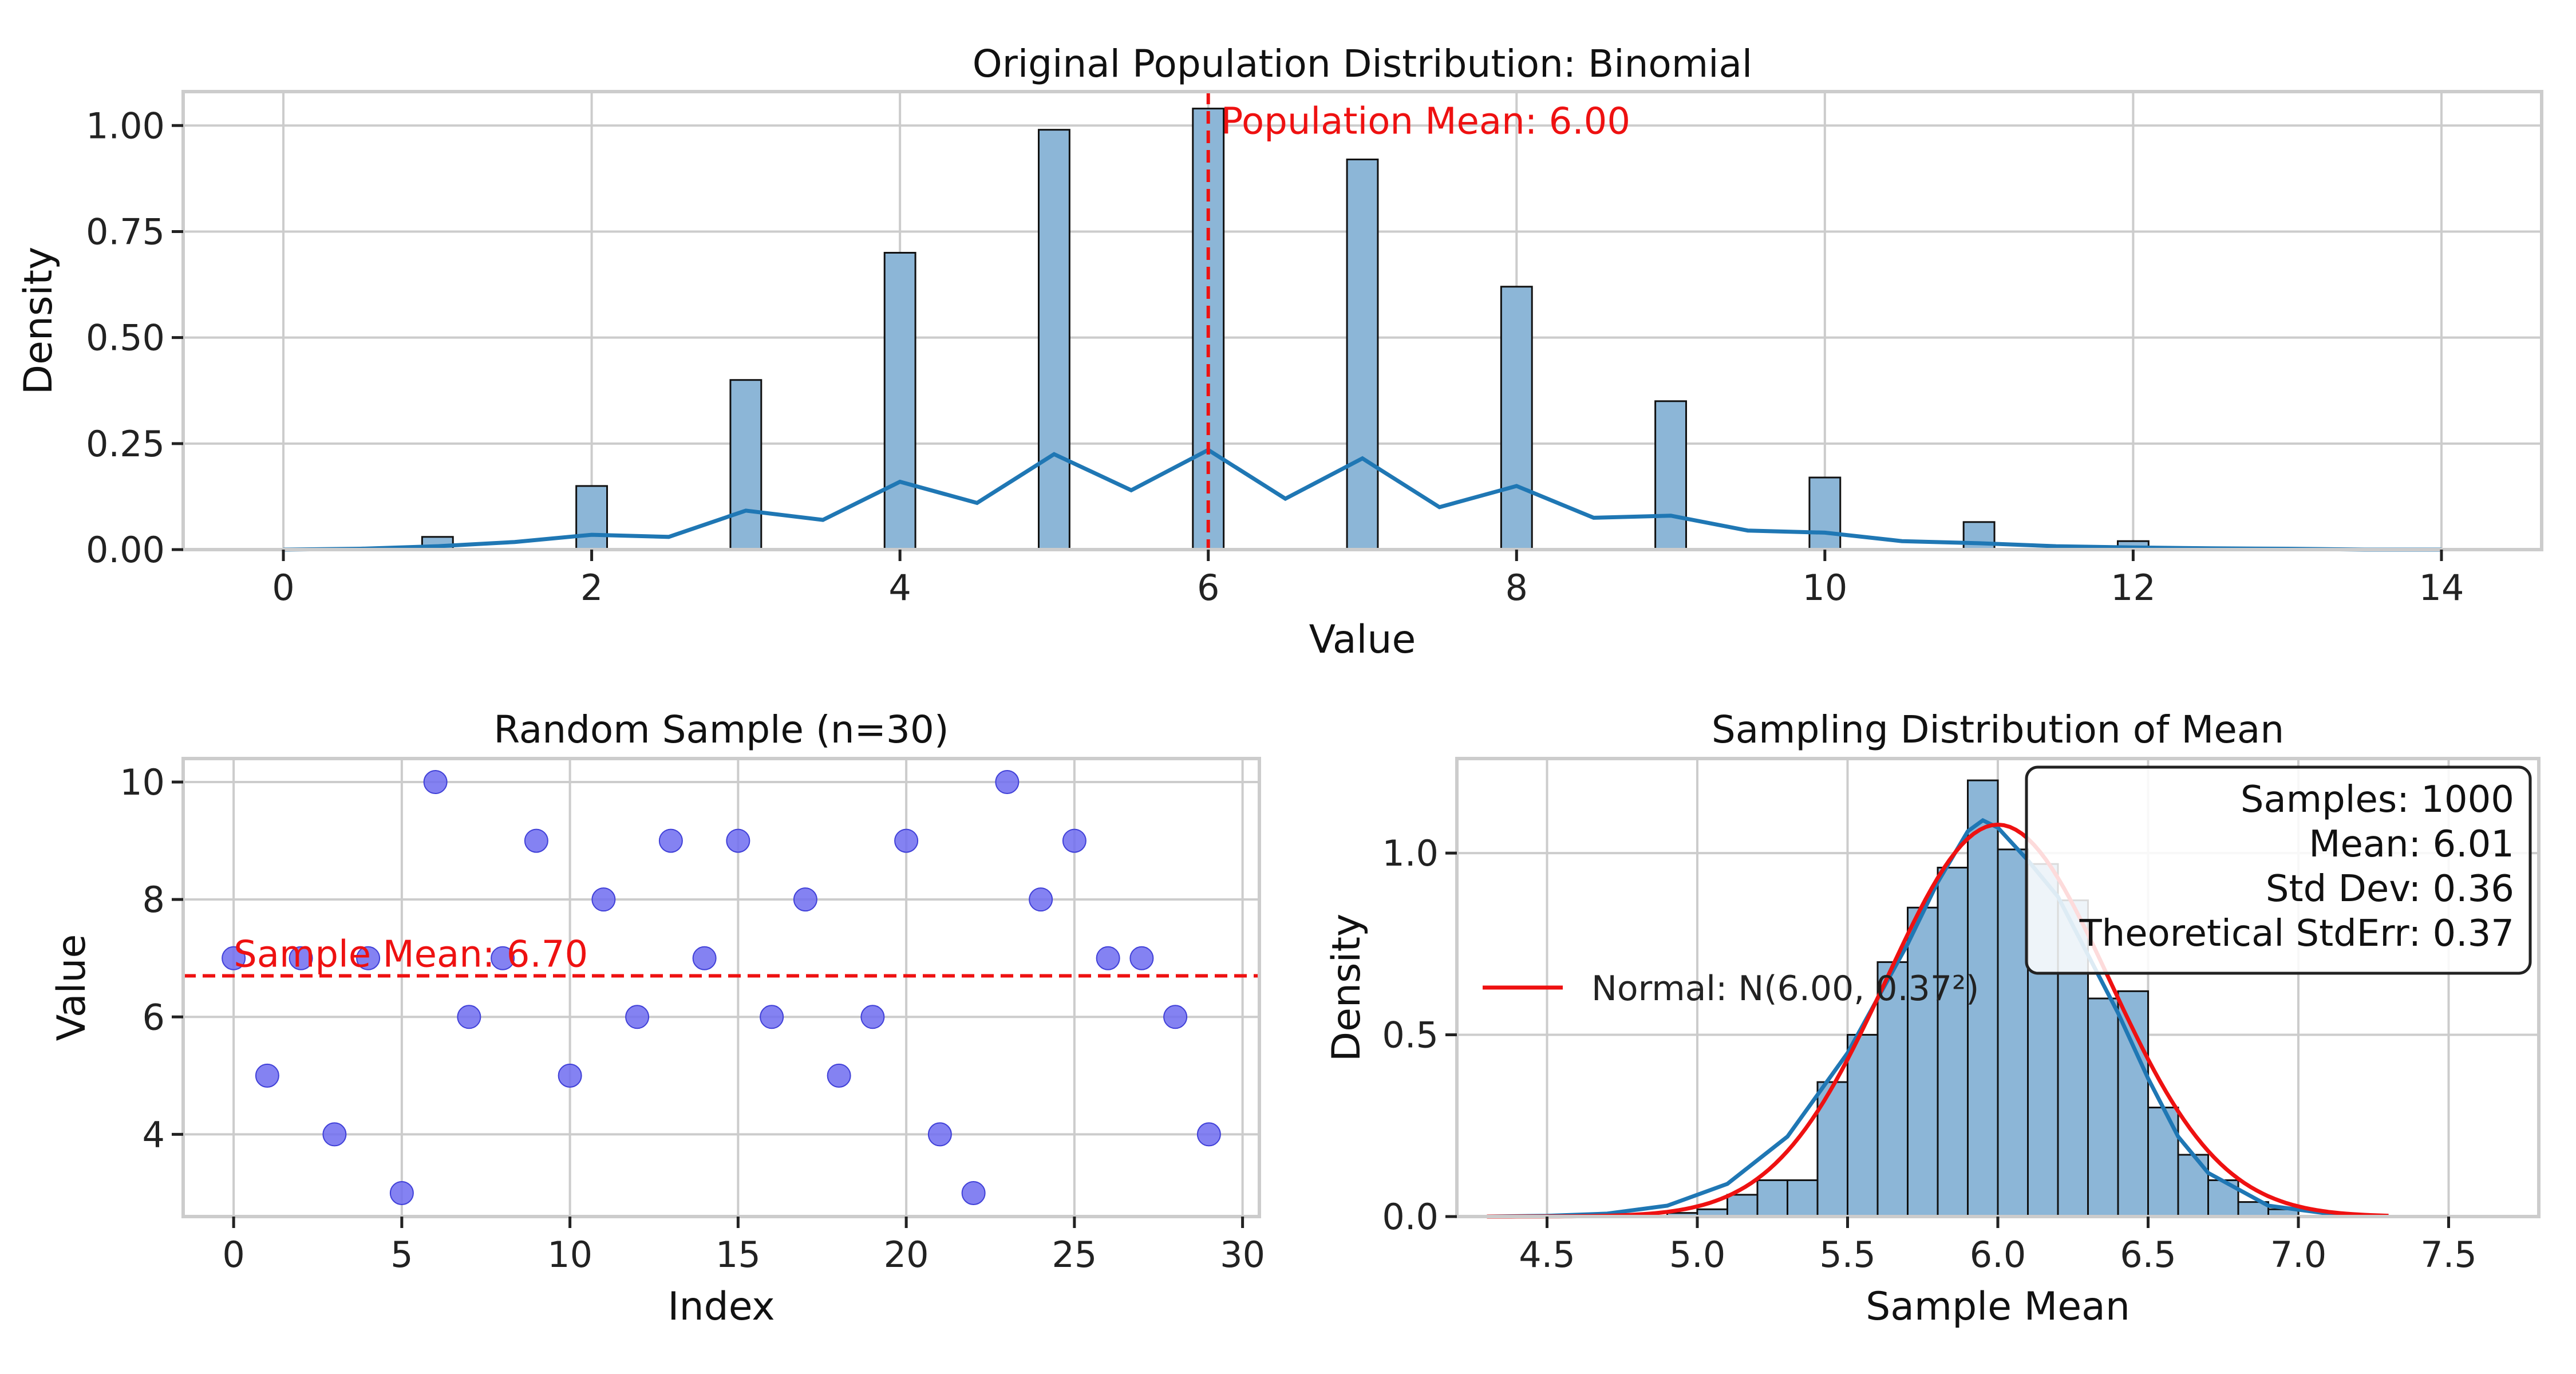 The width and height of the screenshot is (2576, 1374). I want to click on y-tick-label: 4, so click(154, 1134).